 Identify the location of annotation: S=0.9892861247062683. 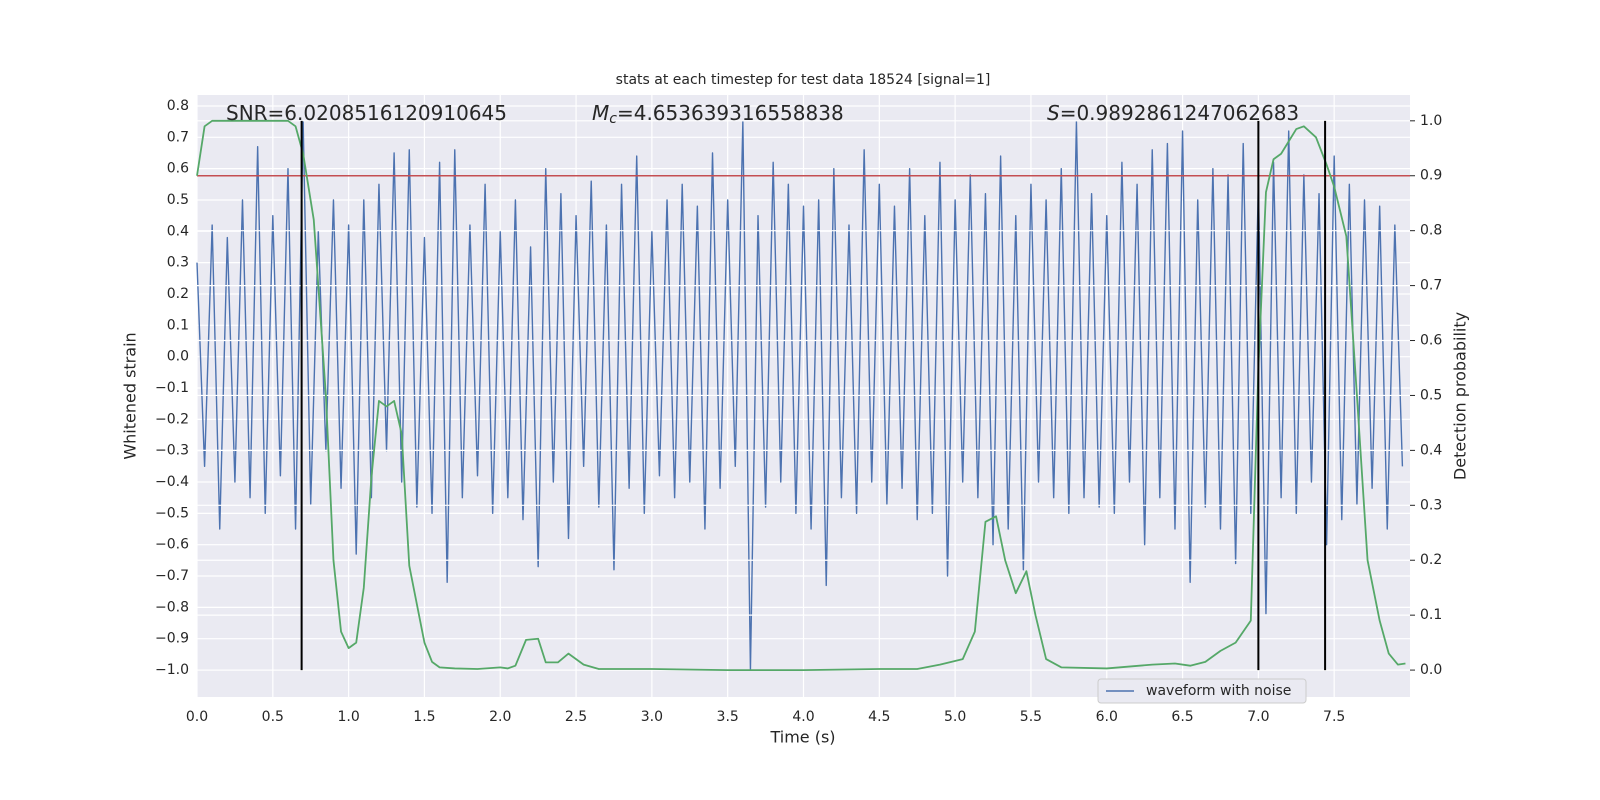
(1173, 113).